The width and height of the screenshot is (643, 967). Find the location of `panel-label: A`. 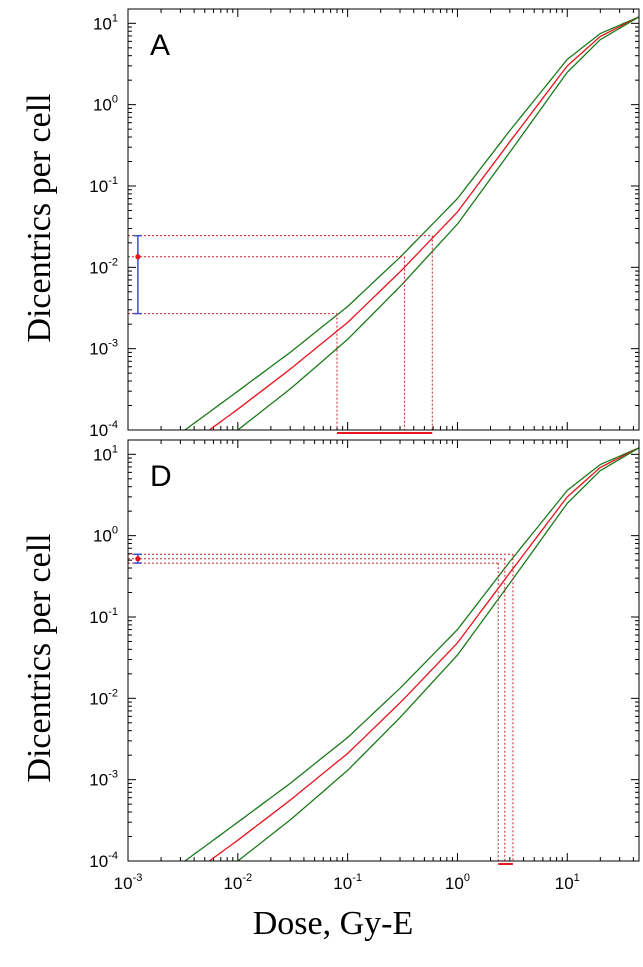

panel-label: A is located at coordinates (160, 45).